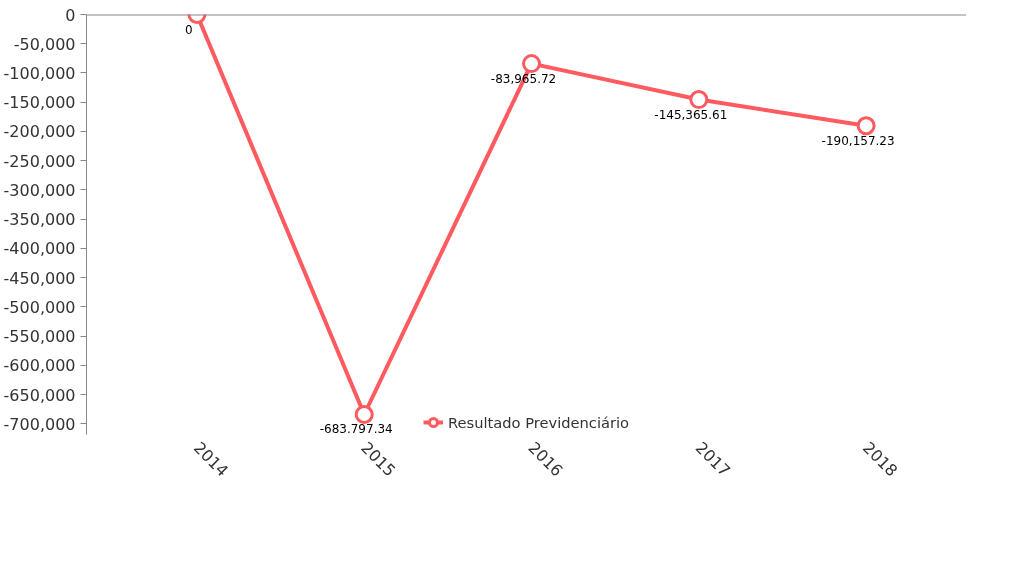 Image resolution: width=1026 pixels, height=562 pixels. I want to click on y-tick-label: -250,000, so click(39, 161).